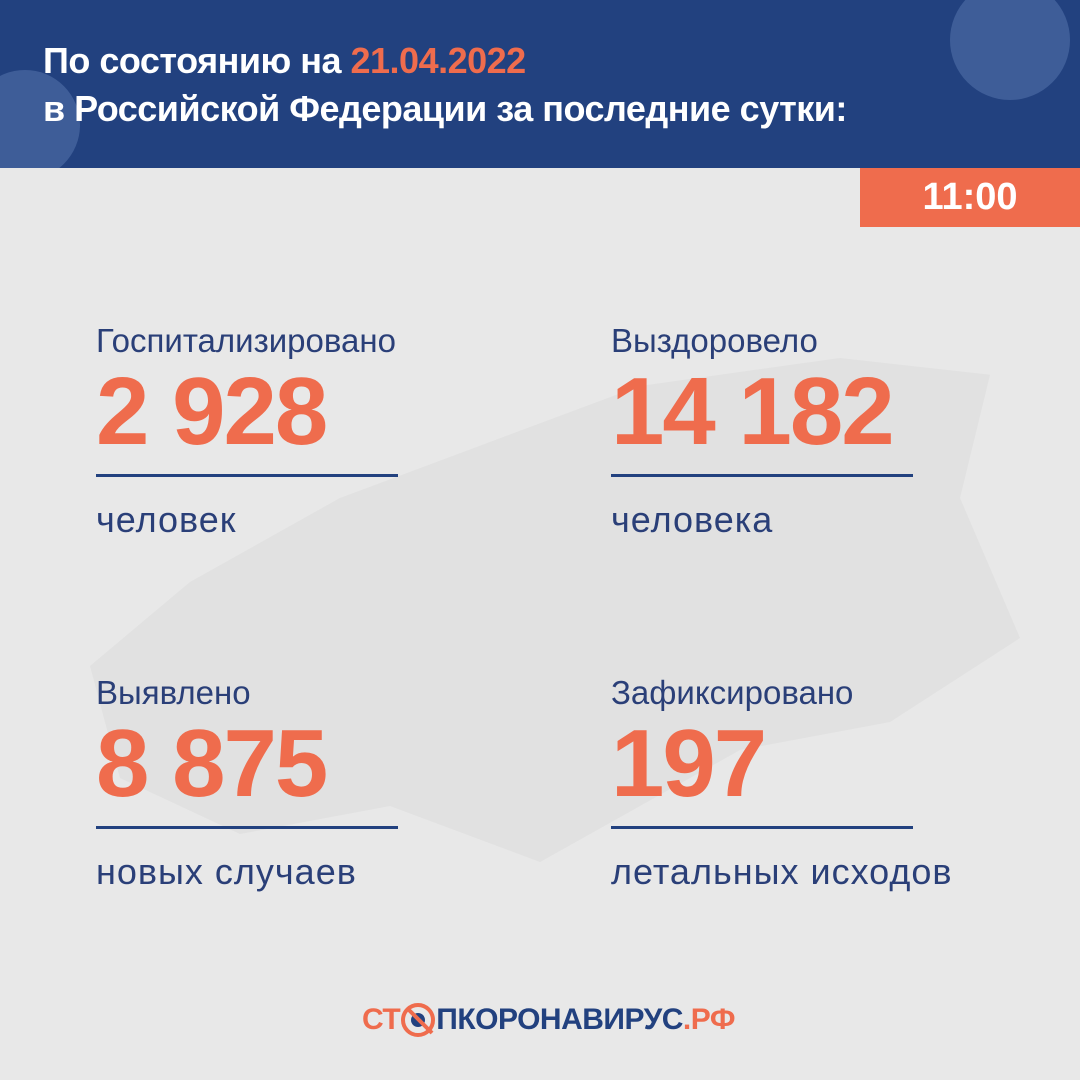  Describe the element at coordinates (438, 60) in the screenshot. I see `report-date: 21.04.2022` at that location.